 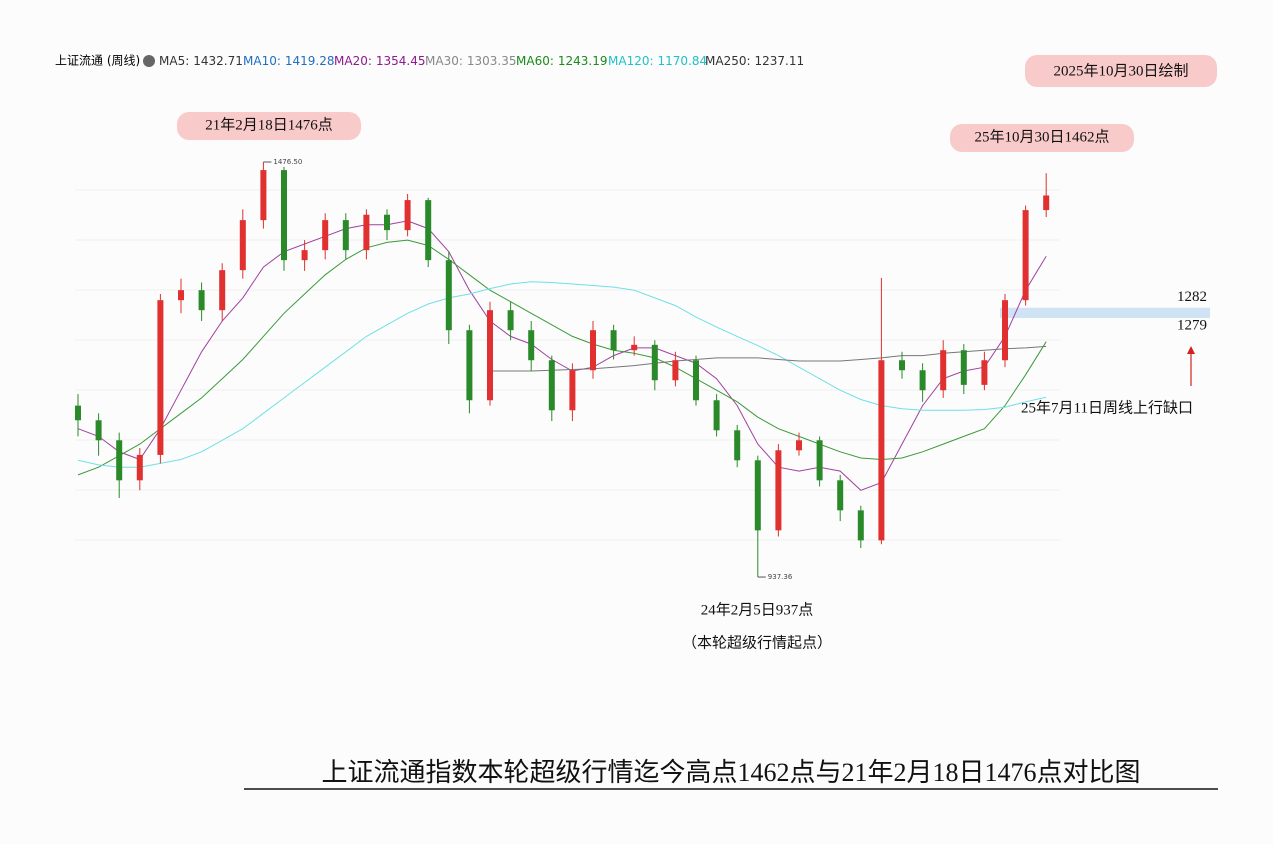 I want to click on legend-item: MA5: 1432.71, so click(x=201, y=61).